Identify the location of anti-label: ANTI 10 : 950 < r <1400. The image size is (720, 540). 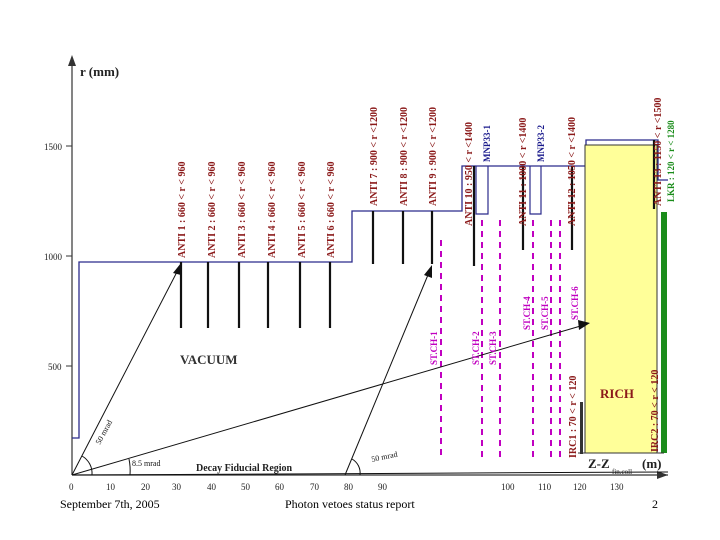
(469, 174).